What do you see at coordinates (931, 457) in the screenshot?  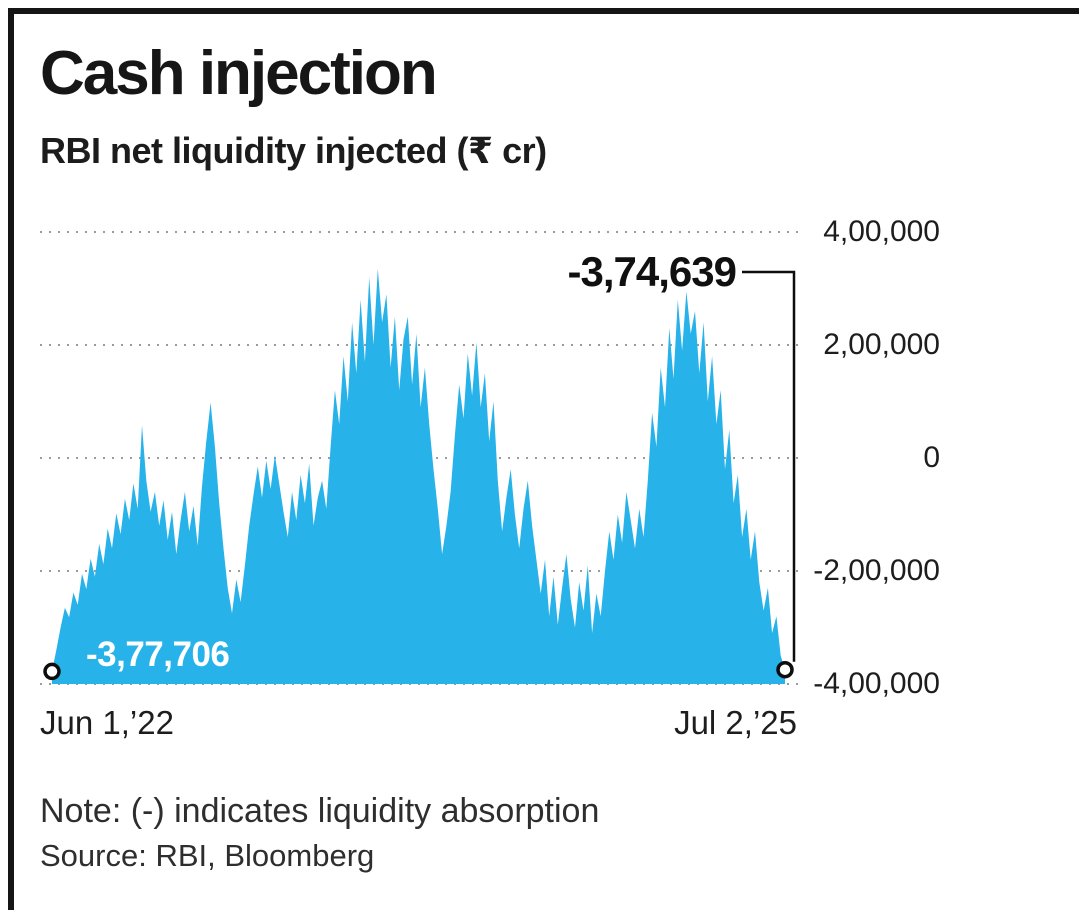 I see `y-axis-label: 0` at bounding box center [931, 457].